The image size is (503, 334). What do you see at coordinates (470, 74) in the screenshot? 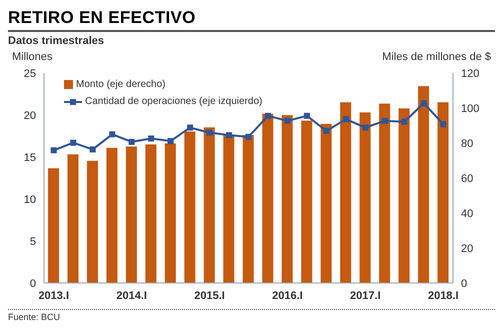
I see `y2-tick-label: 120` at bounding box center [470, 74].